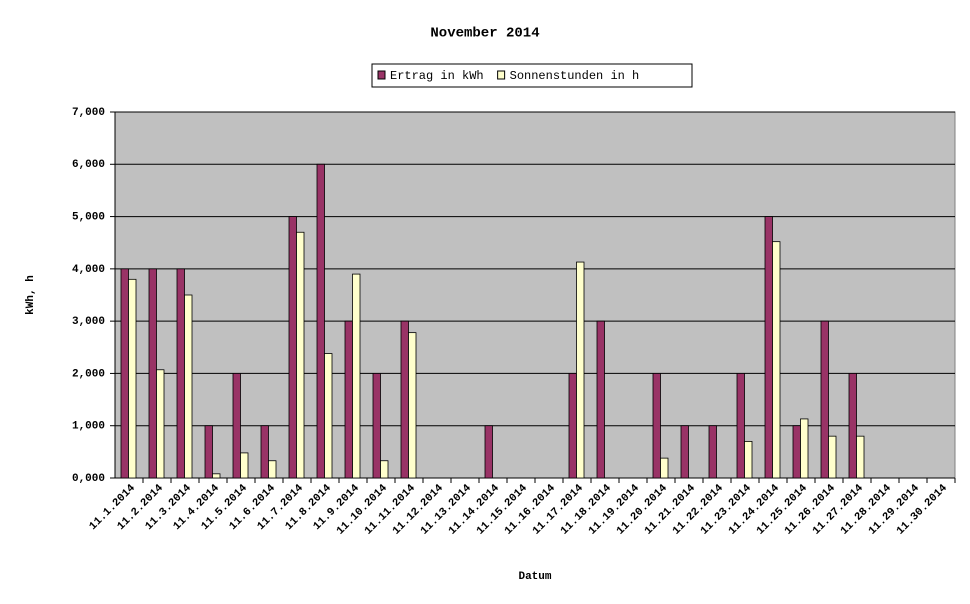 This screenshot has height=604, width=970. What do you see at coordinates (534, 577) in the screenshot?
I see `x-axis-label: Datum` at bounding box center [534, 577].